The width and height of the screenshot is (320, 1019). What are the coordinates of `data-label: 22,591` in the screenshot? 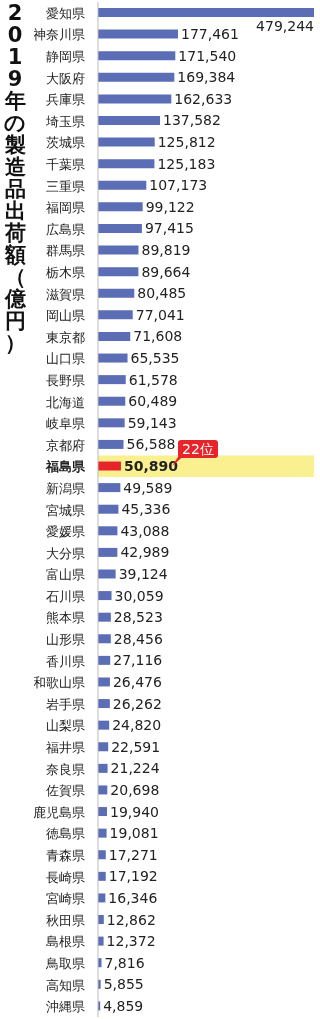 It's located at (136, 746).